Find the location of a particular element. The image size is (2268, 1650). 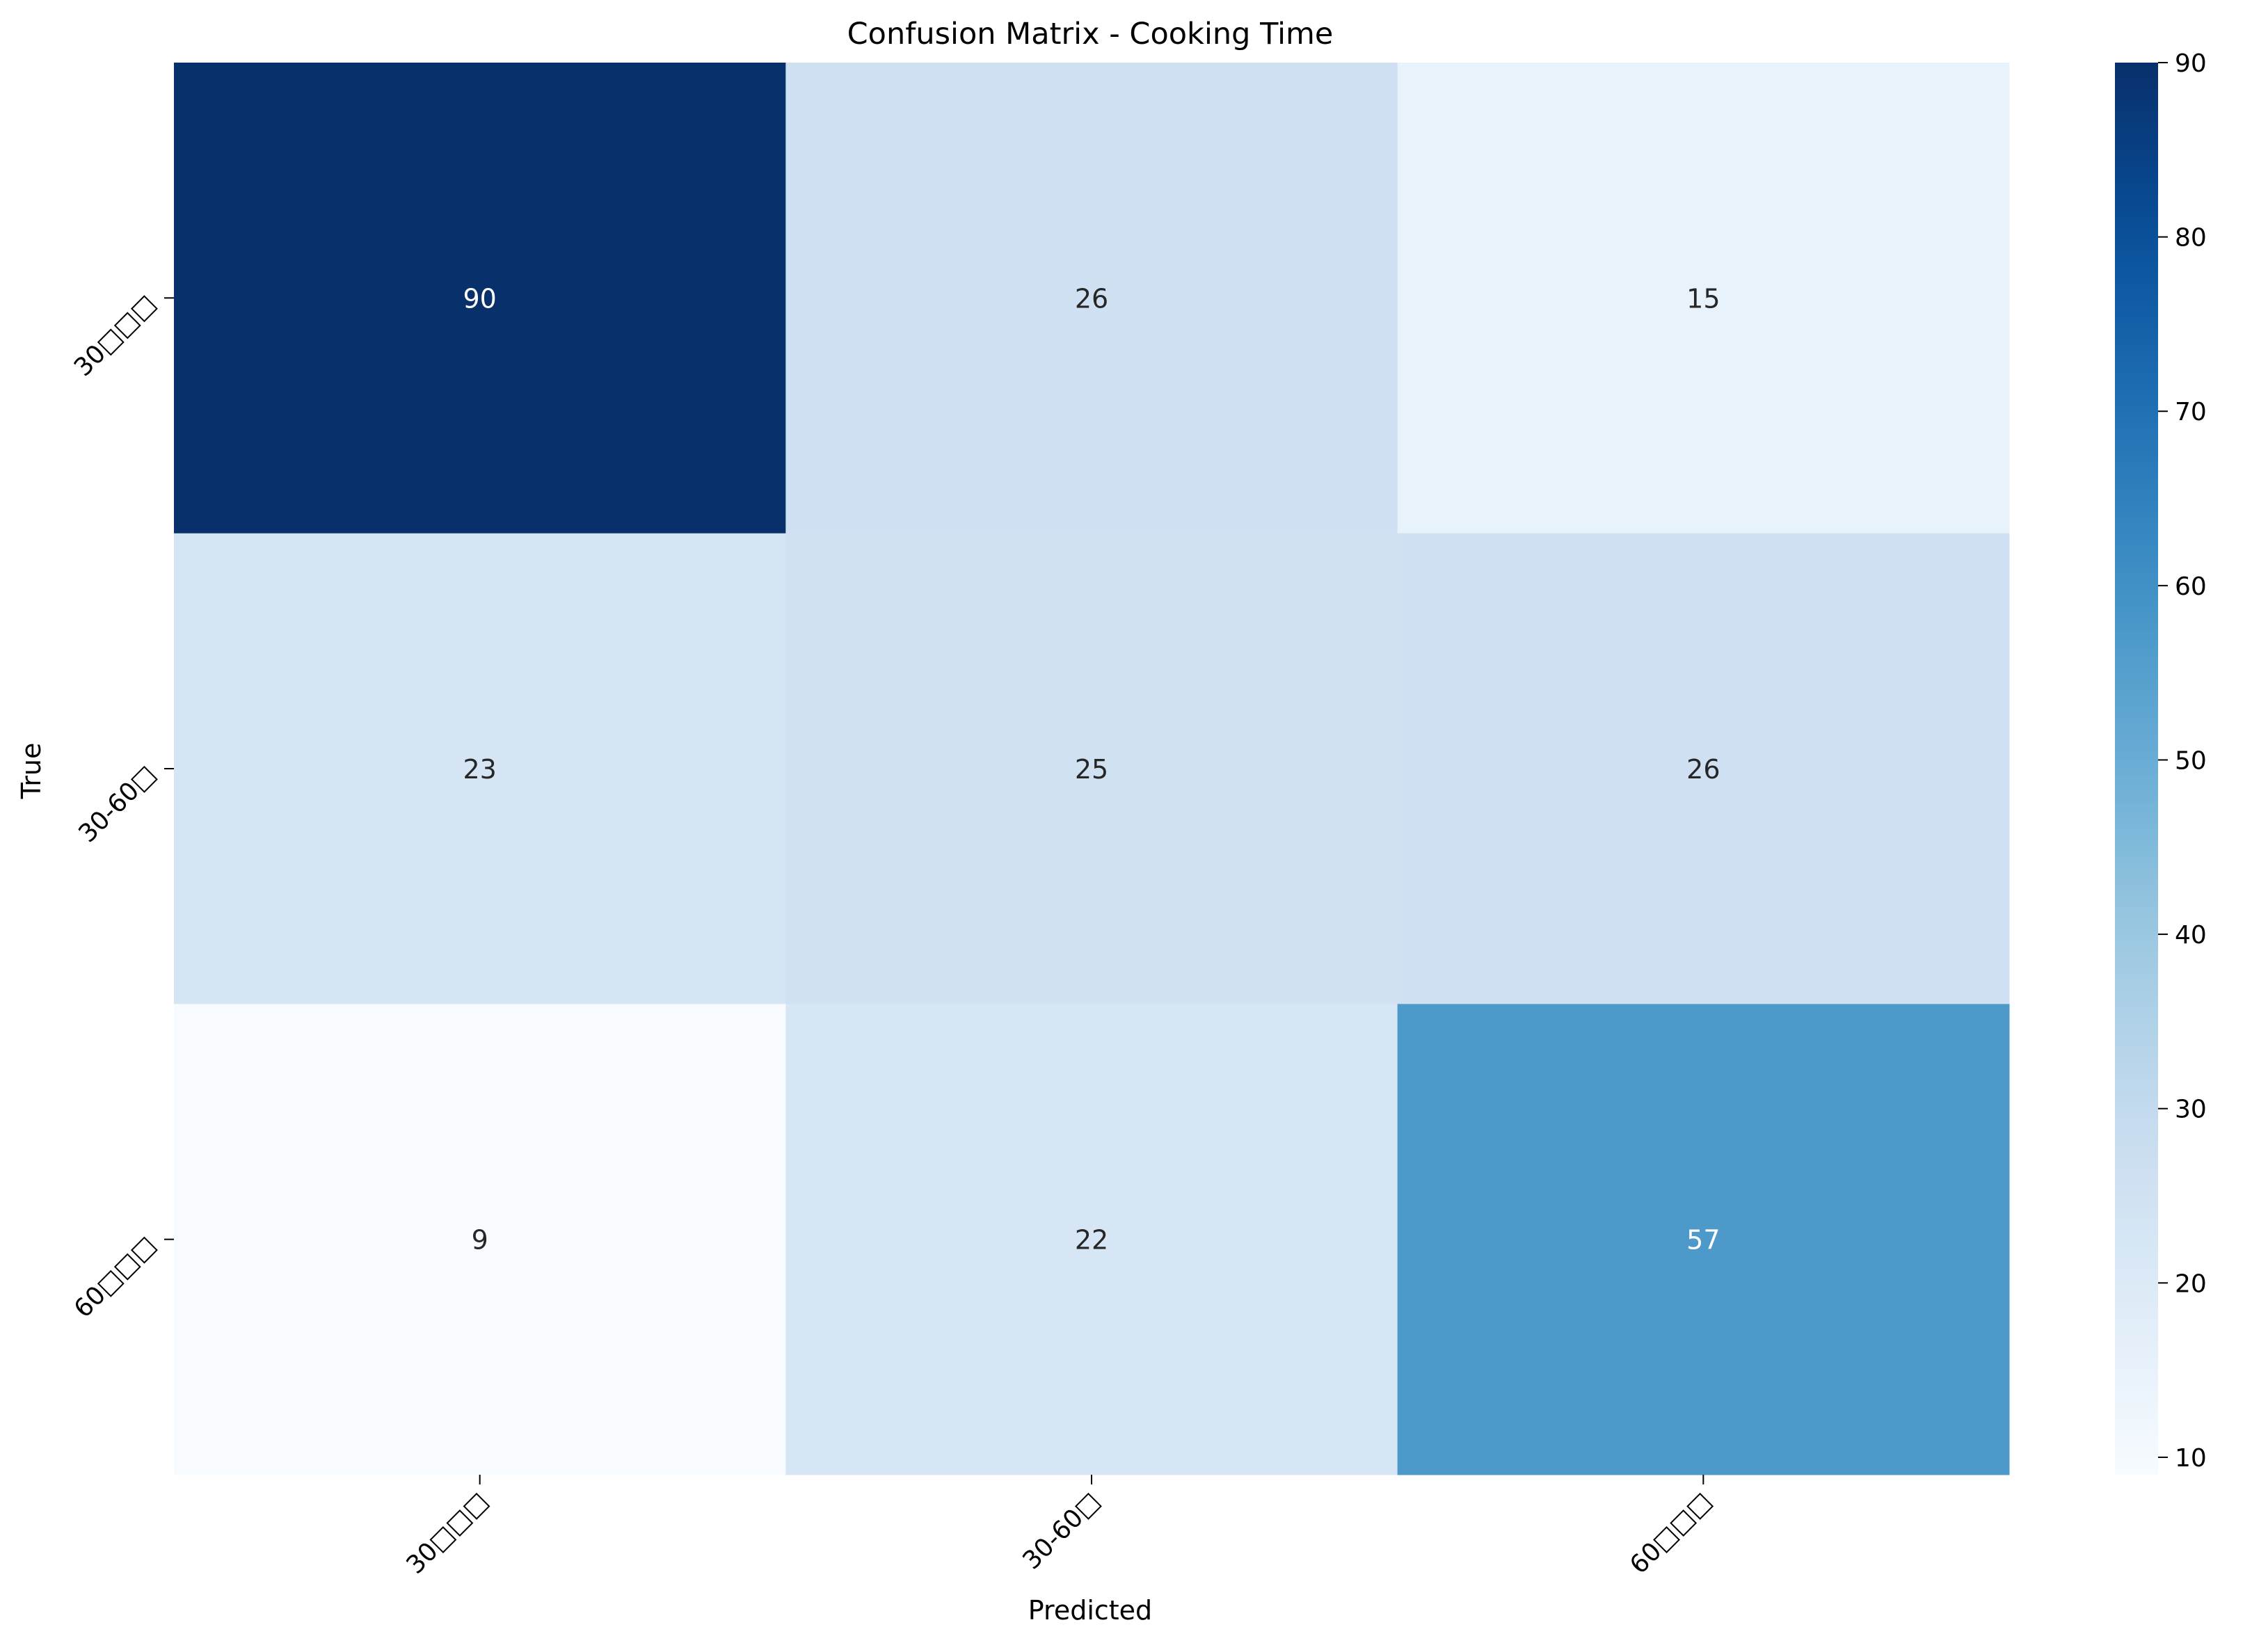

colorbar-tick-label: 40 is located at coordinates (2191, 935).